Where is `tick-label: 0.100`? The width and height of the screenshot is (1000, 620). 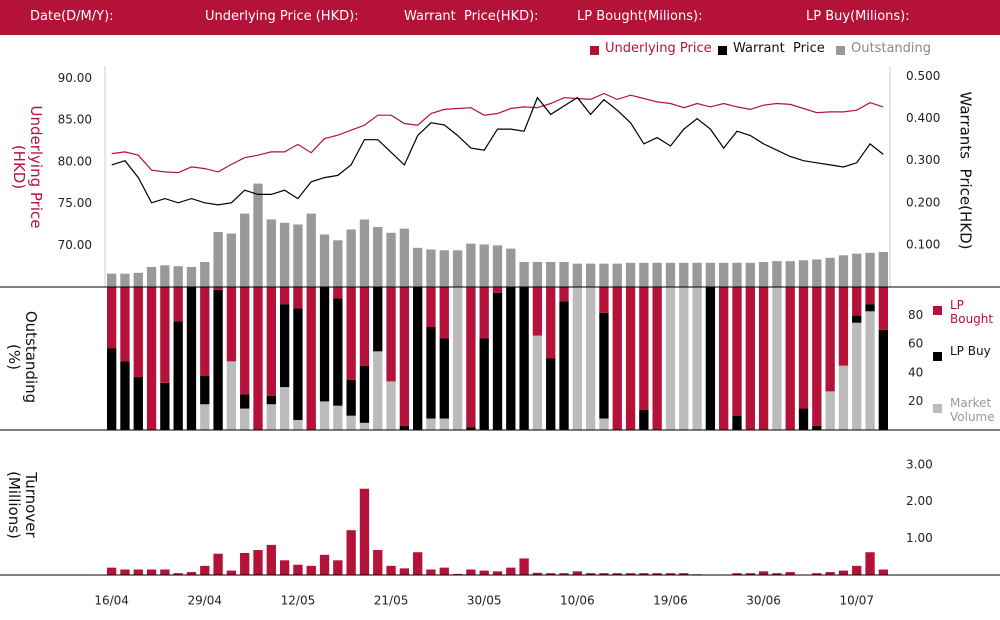
tick-label: 0.100 is located at coordinates (923, 244).